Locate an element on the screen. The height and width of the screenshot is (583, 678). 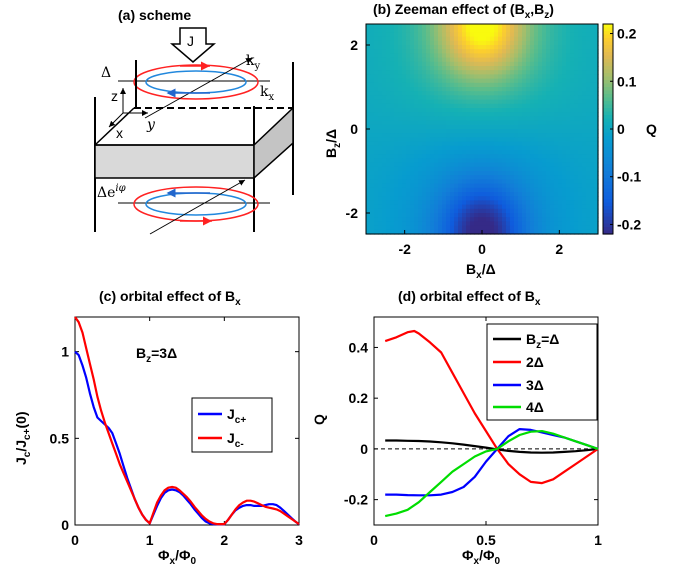
heatmap-yticks: -202 is located at coordinates (358, 129).